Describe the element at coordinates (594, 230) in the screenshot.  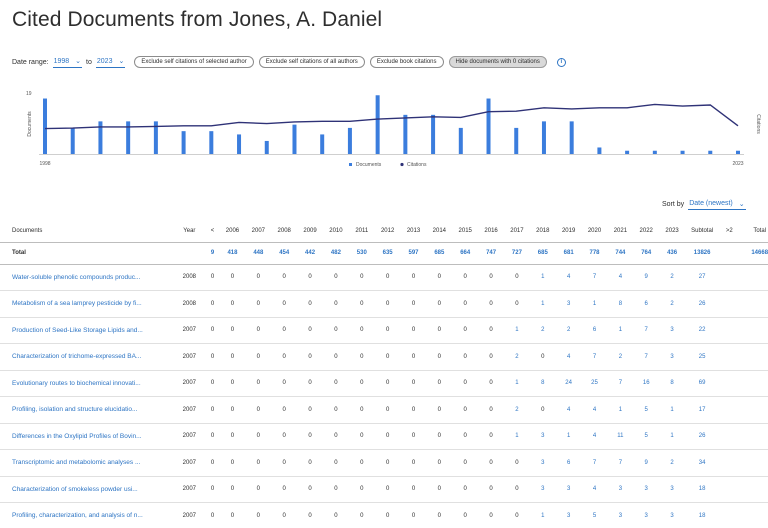
I see `column-header: 2020` at that location.